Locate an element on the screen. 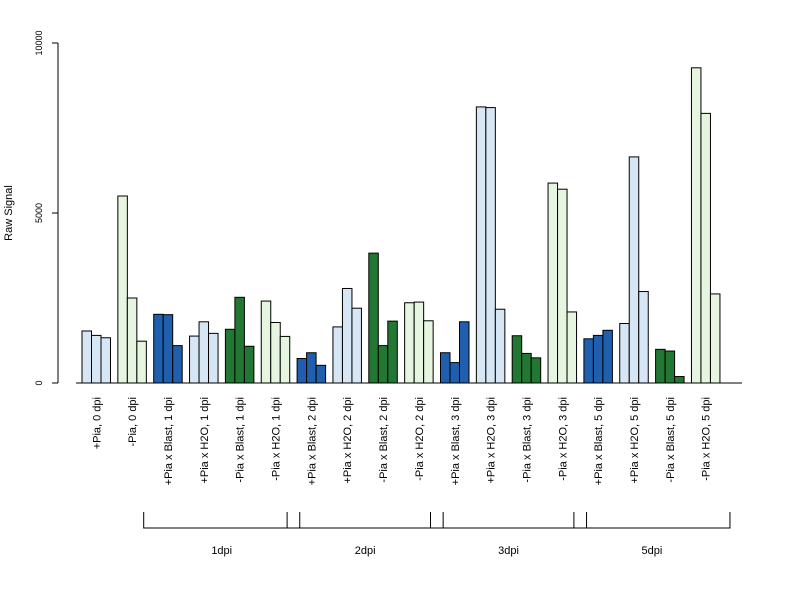  y-tick-label: 5000 is located at coordinates (39, 213).